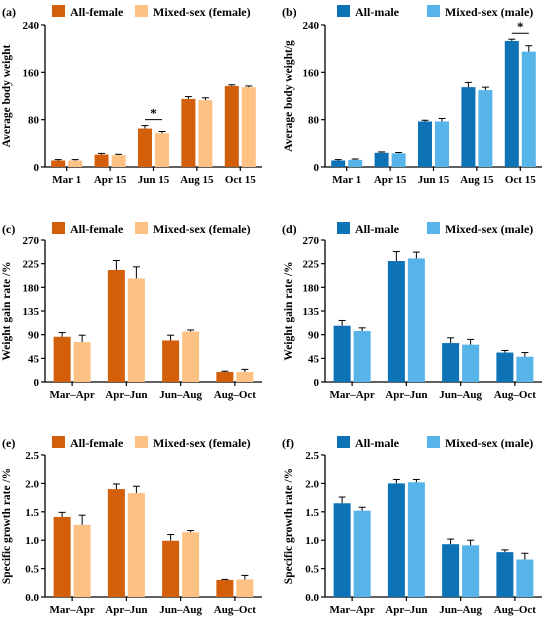 The height and width of the screenshot is (621, 550). What do you see at coordinates (32, 513) in the screenshot?
I see `y-tick-label: 1.5` at bounding box center [32, 513].